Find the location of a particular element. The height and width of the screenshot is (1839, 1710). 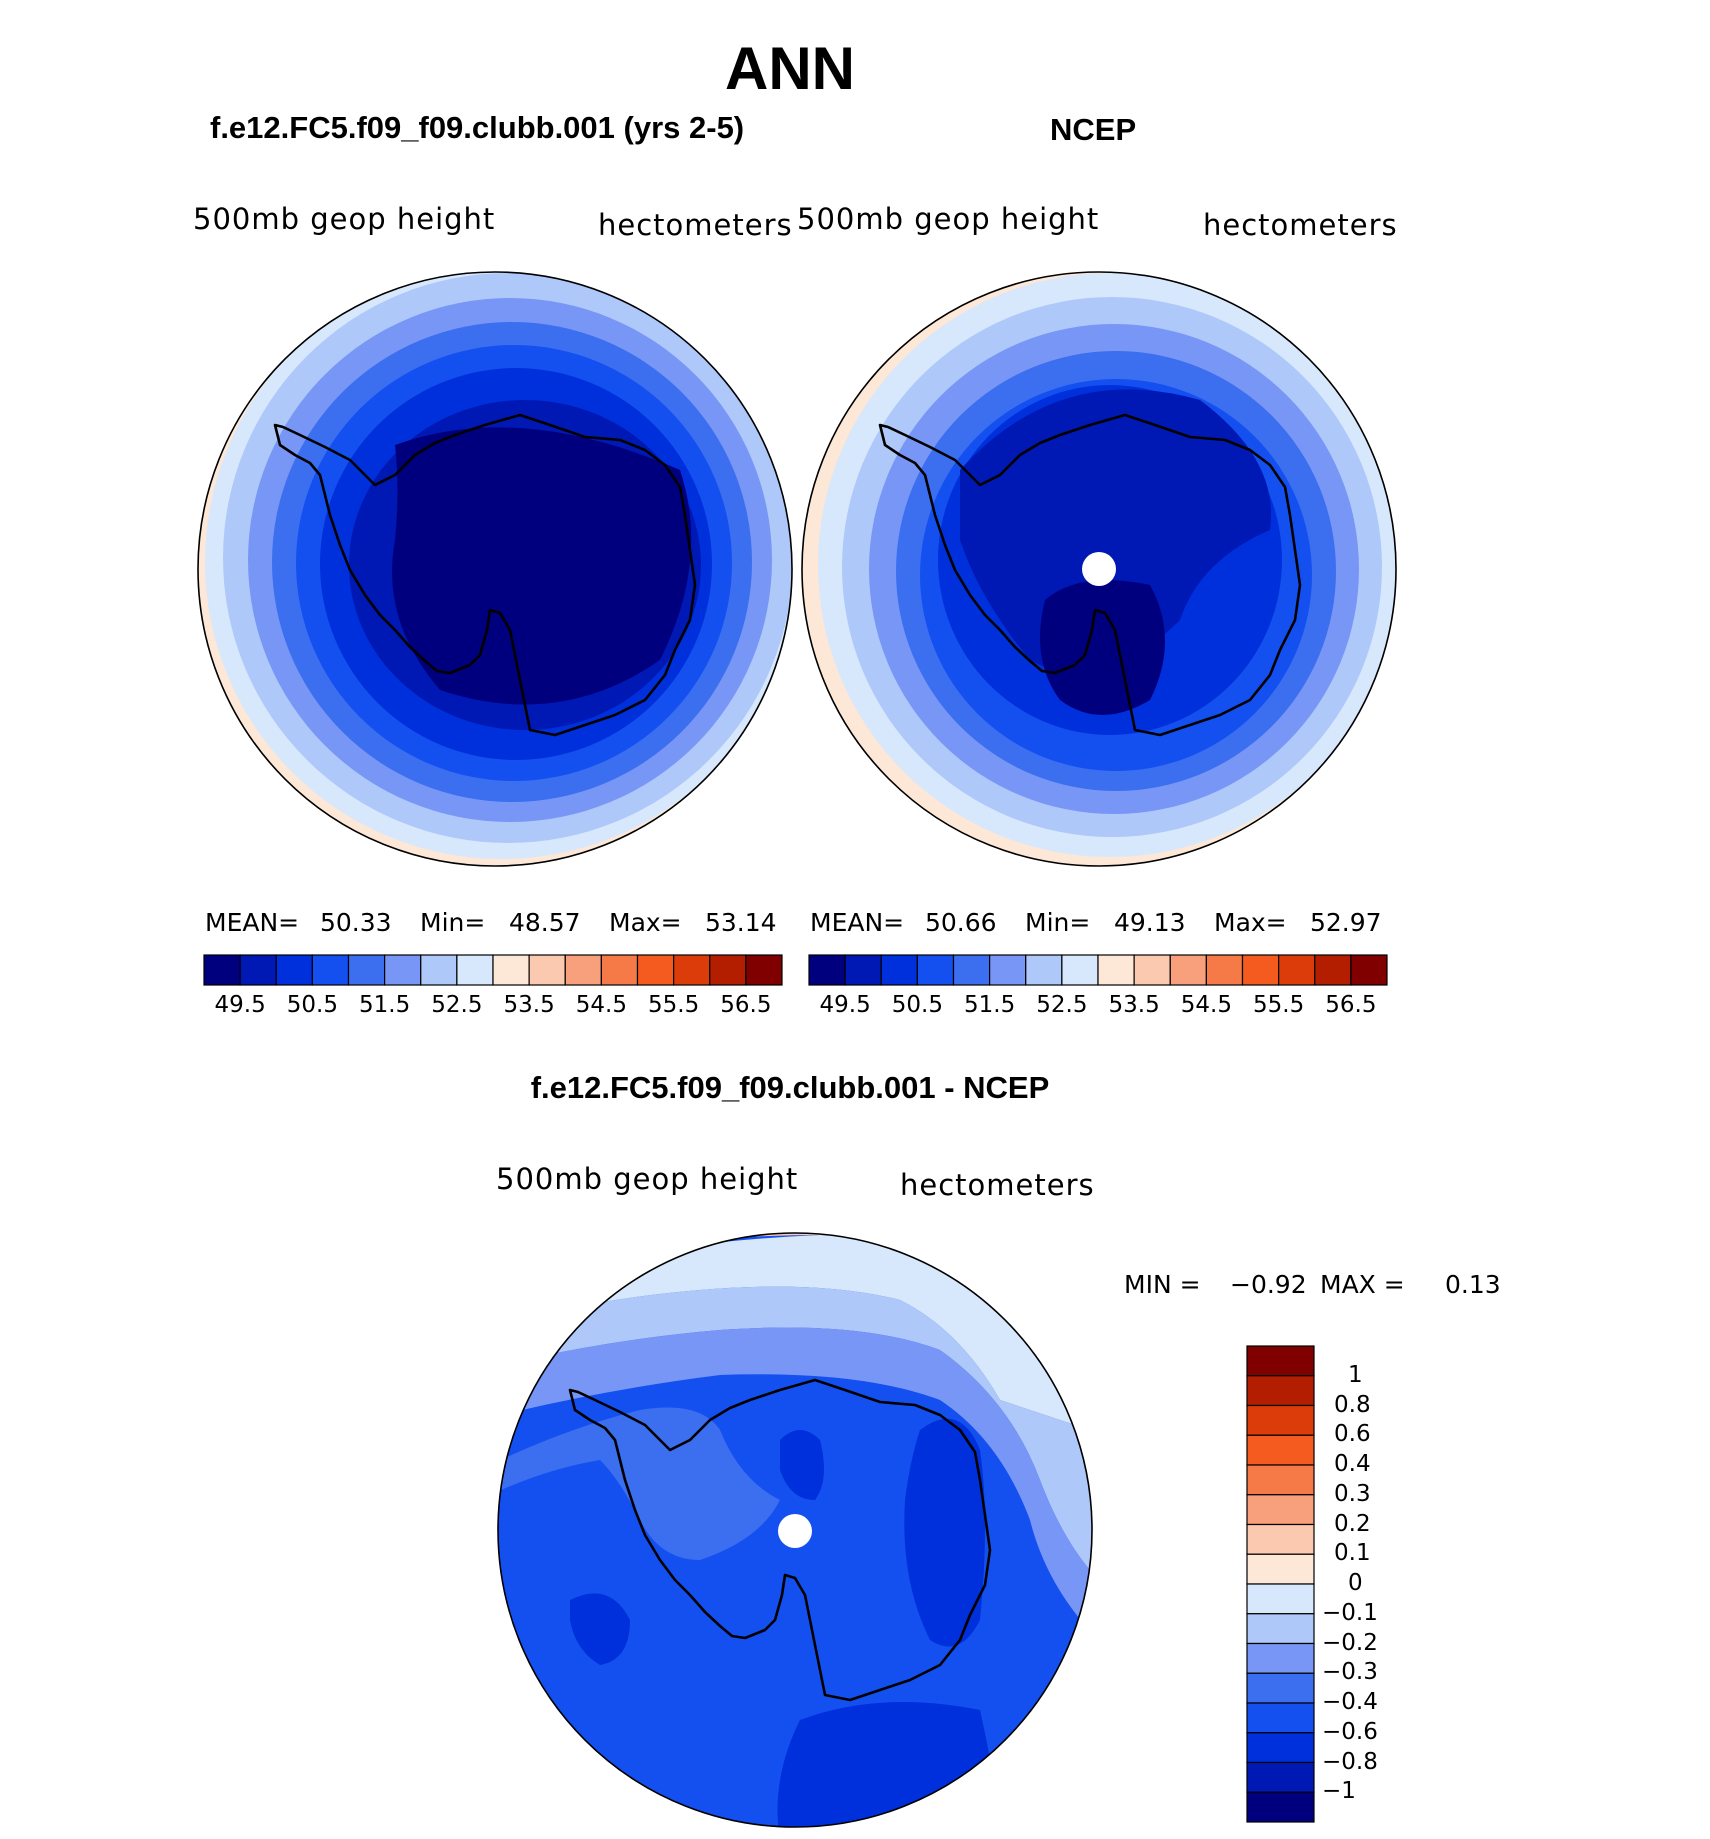

obs-mean-label: MEAN= is located at coordinates (857, 922).